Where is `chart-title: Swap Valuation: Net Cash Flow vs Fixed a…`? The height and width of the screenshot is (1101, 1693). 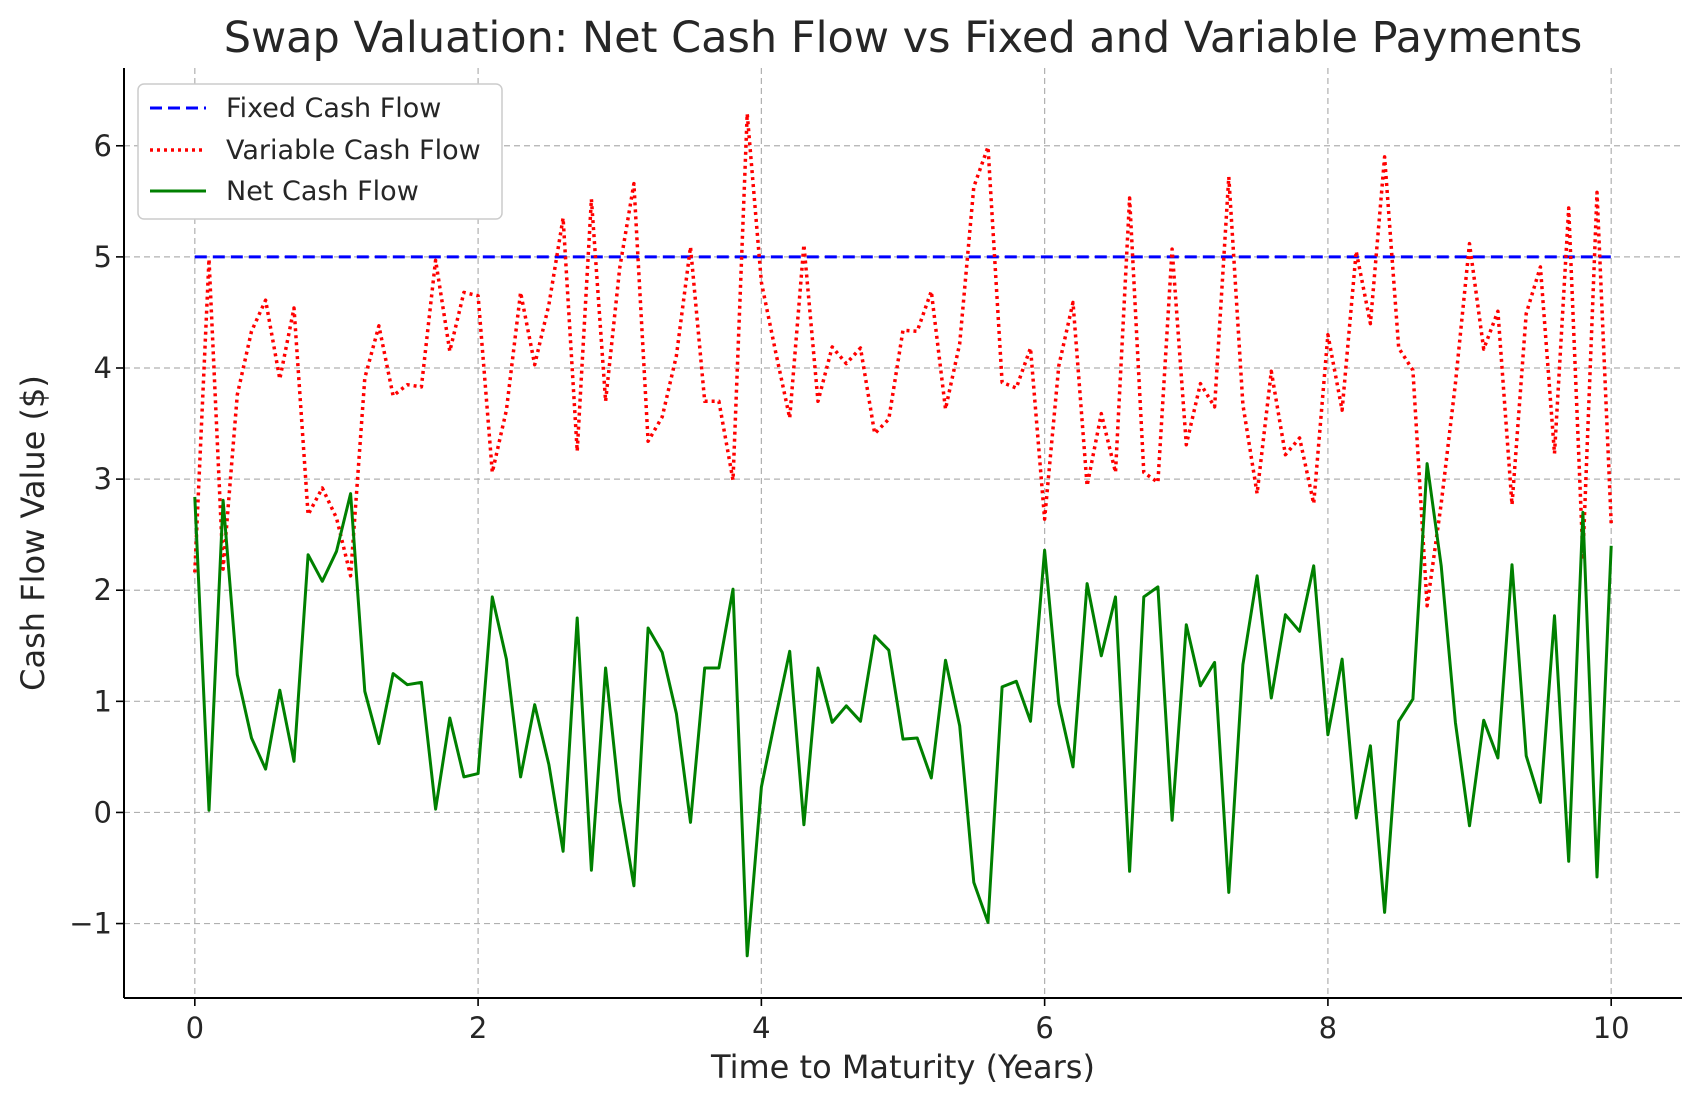
chart-title: Swap Valuation: Net Cash Flow vs Fixed a… is located at coordinates (903, 38).